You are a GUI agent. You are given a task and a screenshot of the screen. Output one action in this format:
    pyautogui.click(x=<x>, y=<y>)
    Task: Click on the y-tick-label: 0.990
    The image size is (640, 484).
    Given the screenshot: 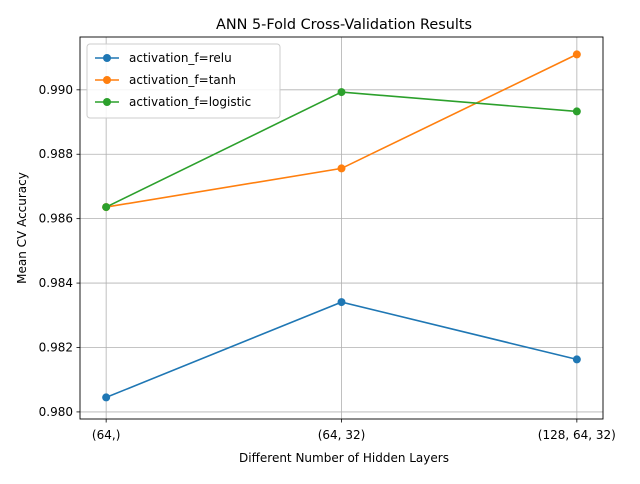 What is the action you would take?
    pyautogui.click(x=56, y=90)
    